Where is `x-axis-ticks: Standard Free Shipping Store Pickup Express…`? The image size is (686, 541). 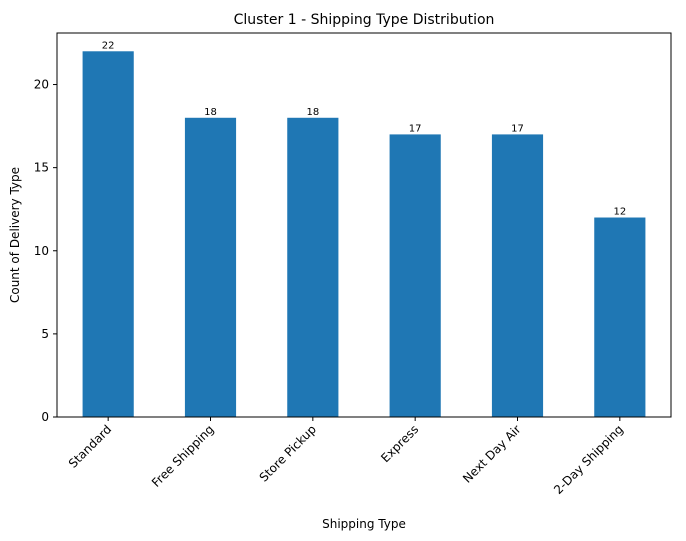
x-axis-ticks: Standard Free Shipping Store Pickup Express… is located at coordinates (346, 457).